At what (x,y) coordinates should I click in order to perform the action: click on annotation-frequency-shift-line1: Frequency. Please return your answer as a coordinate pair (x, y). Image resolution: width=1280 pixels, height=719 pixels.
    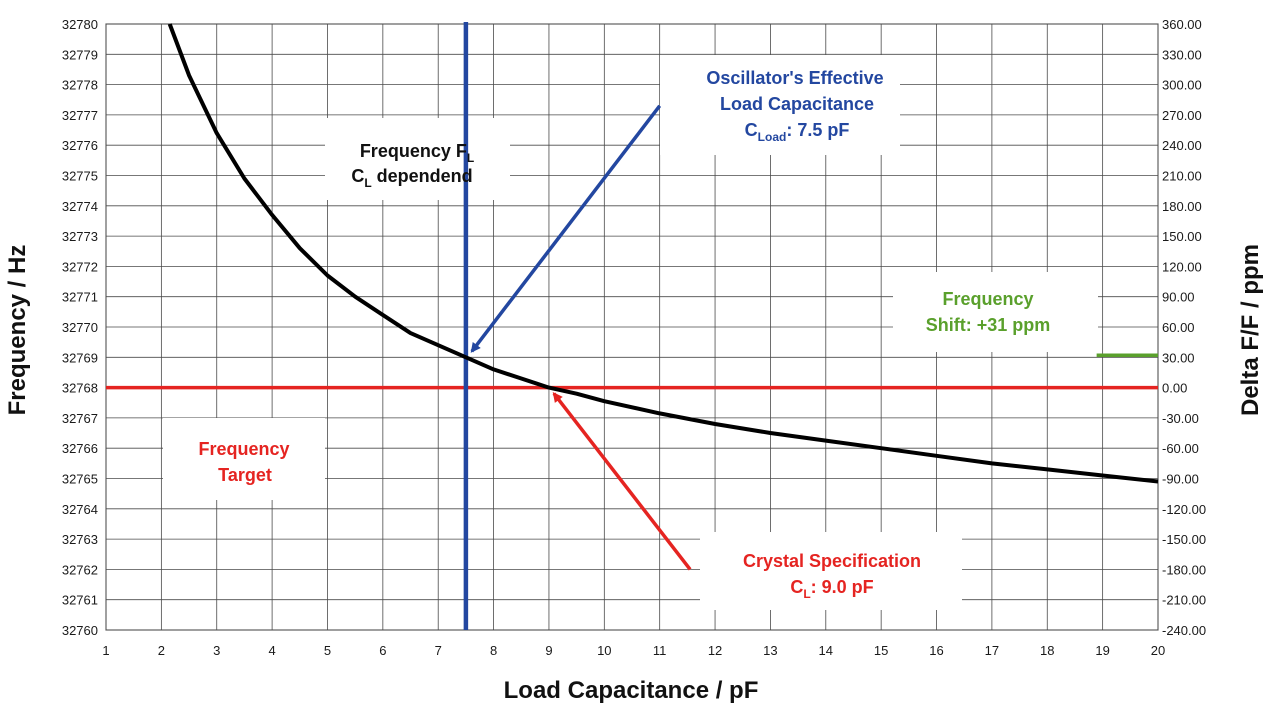
    Looking at the image, I should click on (987, 299).